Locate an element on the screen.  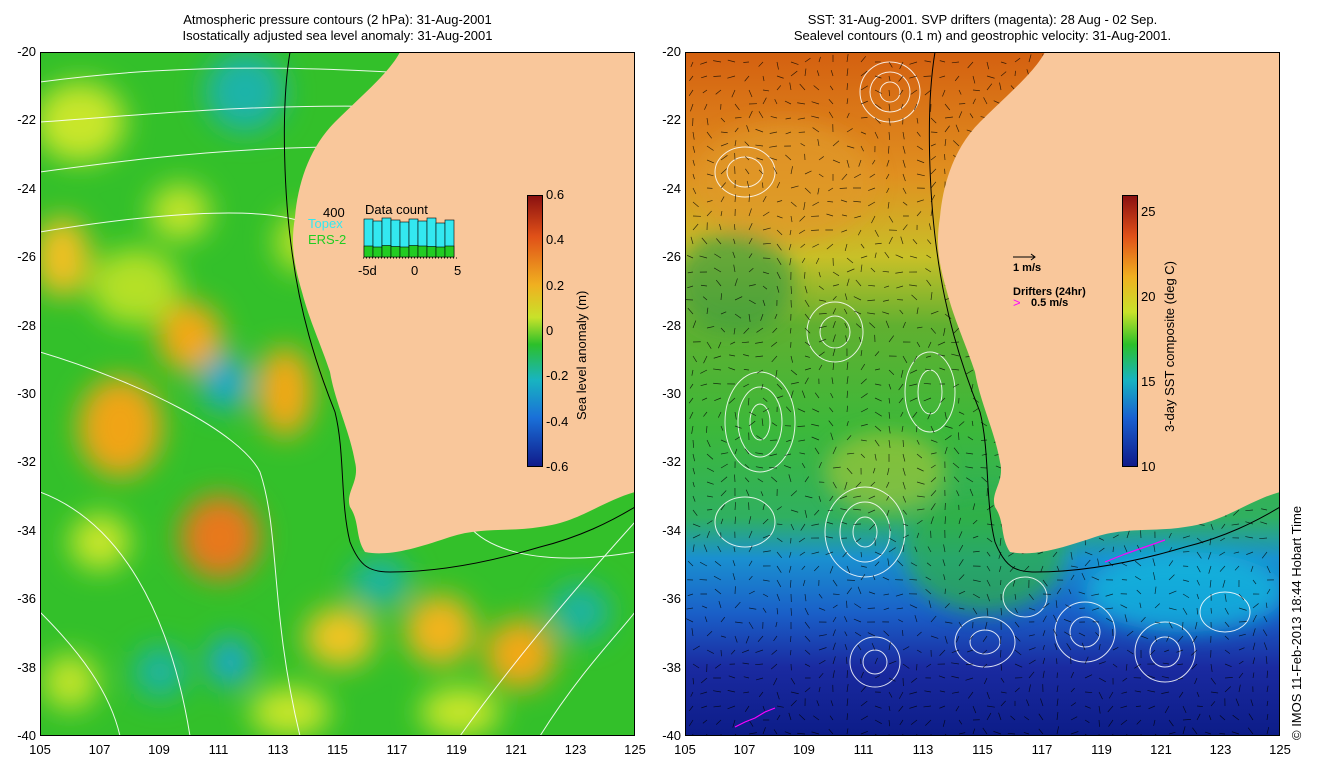
credit-text: © IMOS 11-Feb-2013 18:44 Hobart Time is located at coordinates (1296, 622).